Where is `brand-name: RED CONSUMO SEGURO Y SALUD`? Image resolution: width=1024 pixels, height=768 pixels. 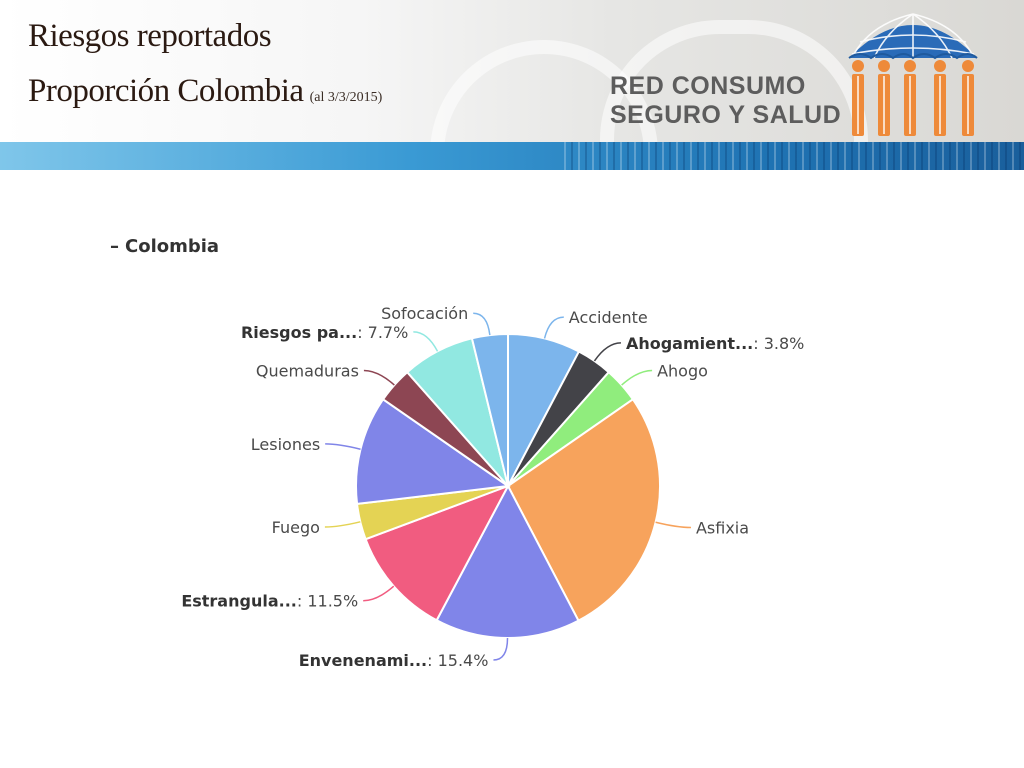
brand-name: RED CONSUMO SEGURO Y SALUD is located at coordinates (725, 101).